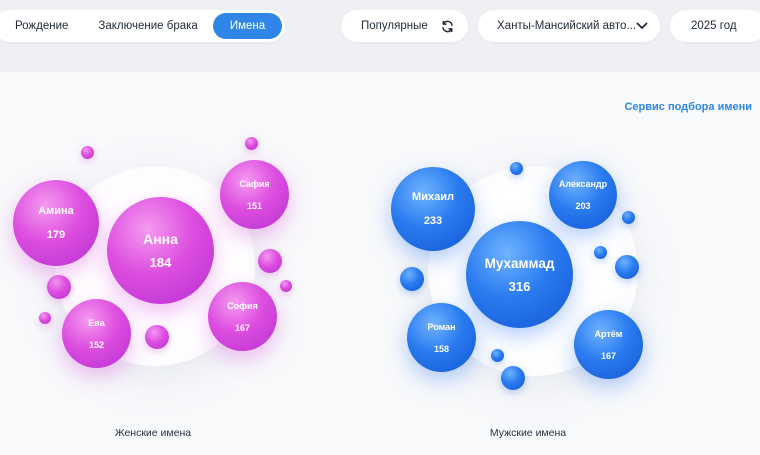 This screenshot has height=455, width=760. I want to click on name-count: 203, so click(583, 206).